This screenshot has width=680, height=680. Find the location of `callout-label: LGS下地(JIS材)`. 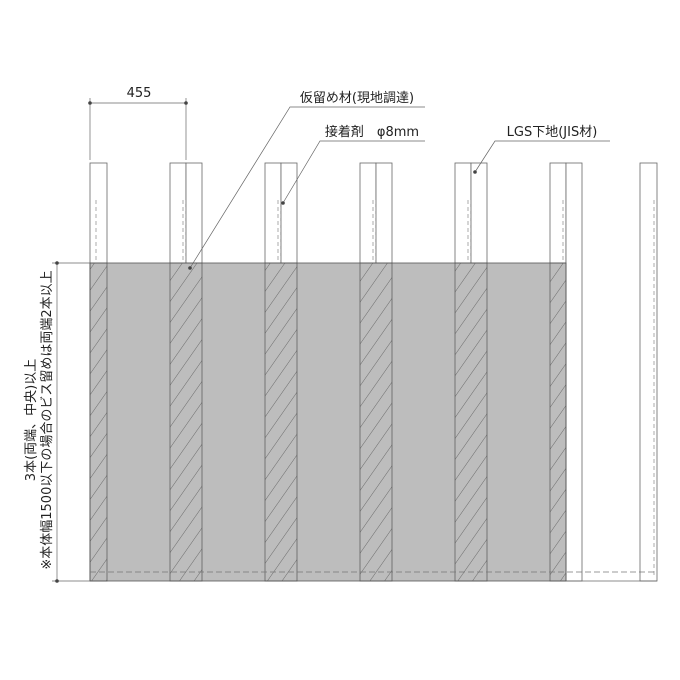

callout-label: LGS下地(JIS材) is located at coordinates (552, 132).